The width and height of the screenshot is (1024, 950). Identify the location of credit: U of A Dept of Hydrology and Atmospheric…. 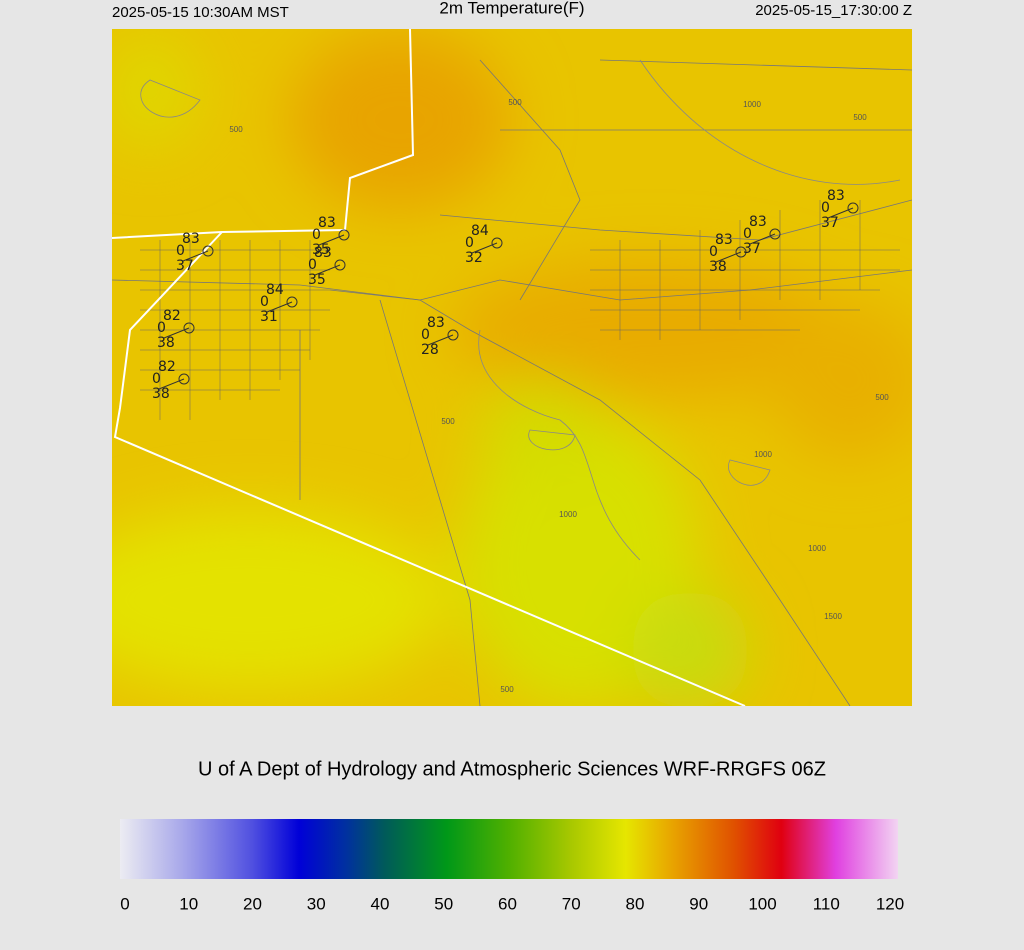
(512, 769).